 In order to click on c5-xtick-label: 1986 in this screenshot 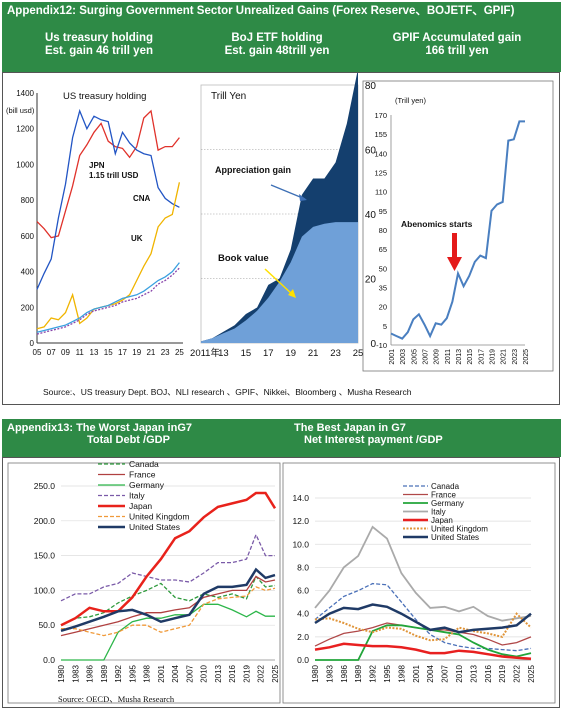, I will do `click(344, 673)`.